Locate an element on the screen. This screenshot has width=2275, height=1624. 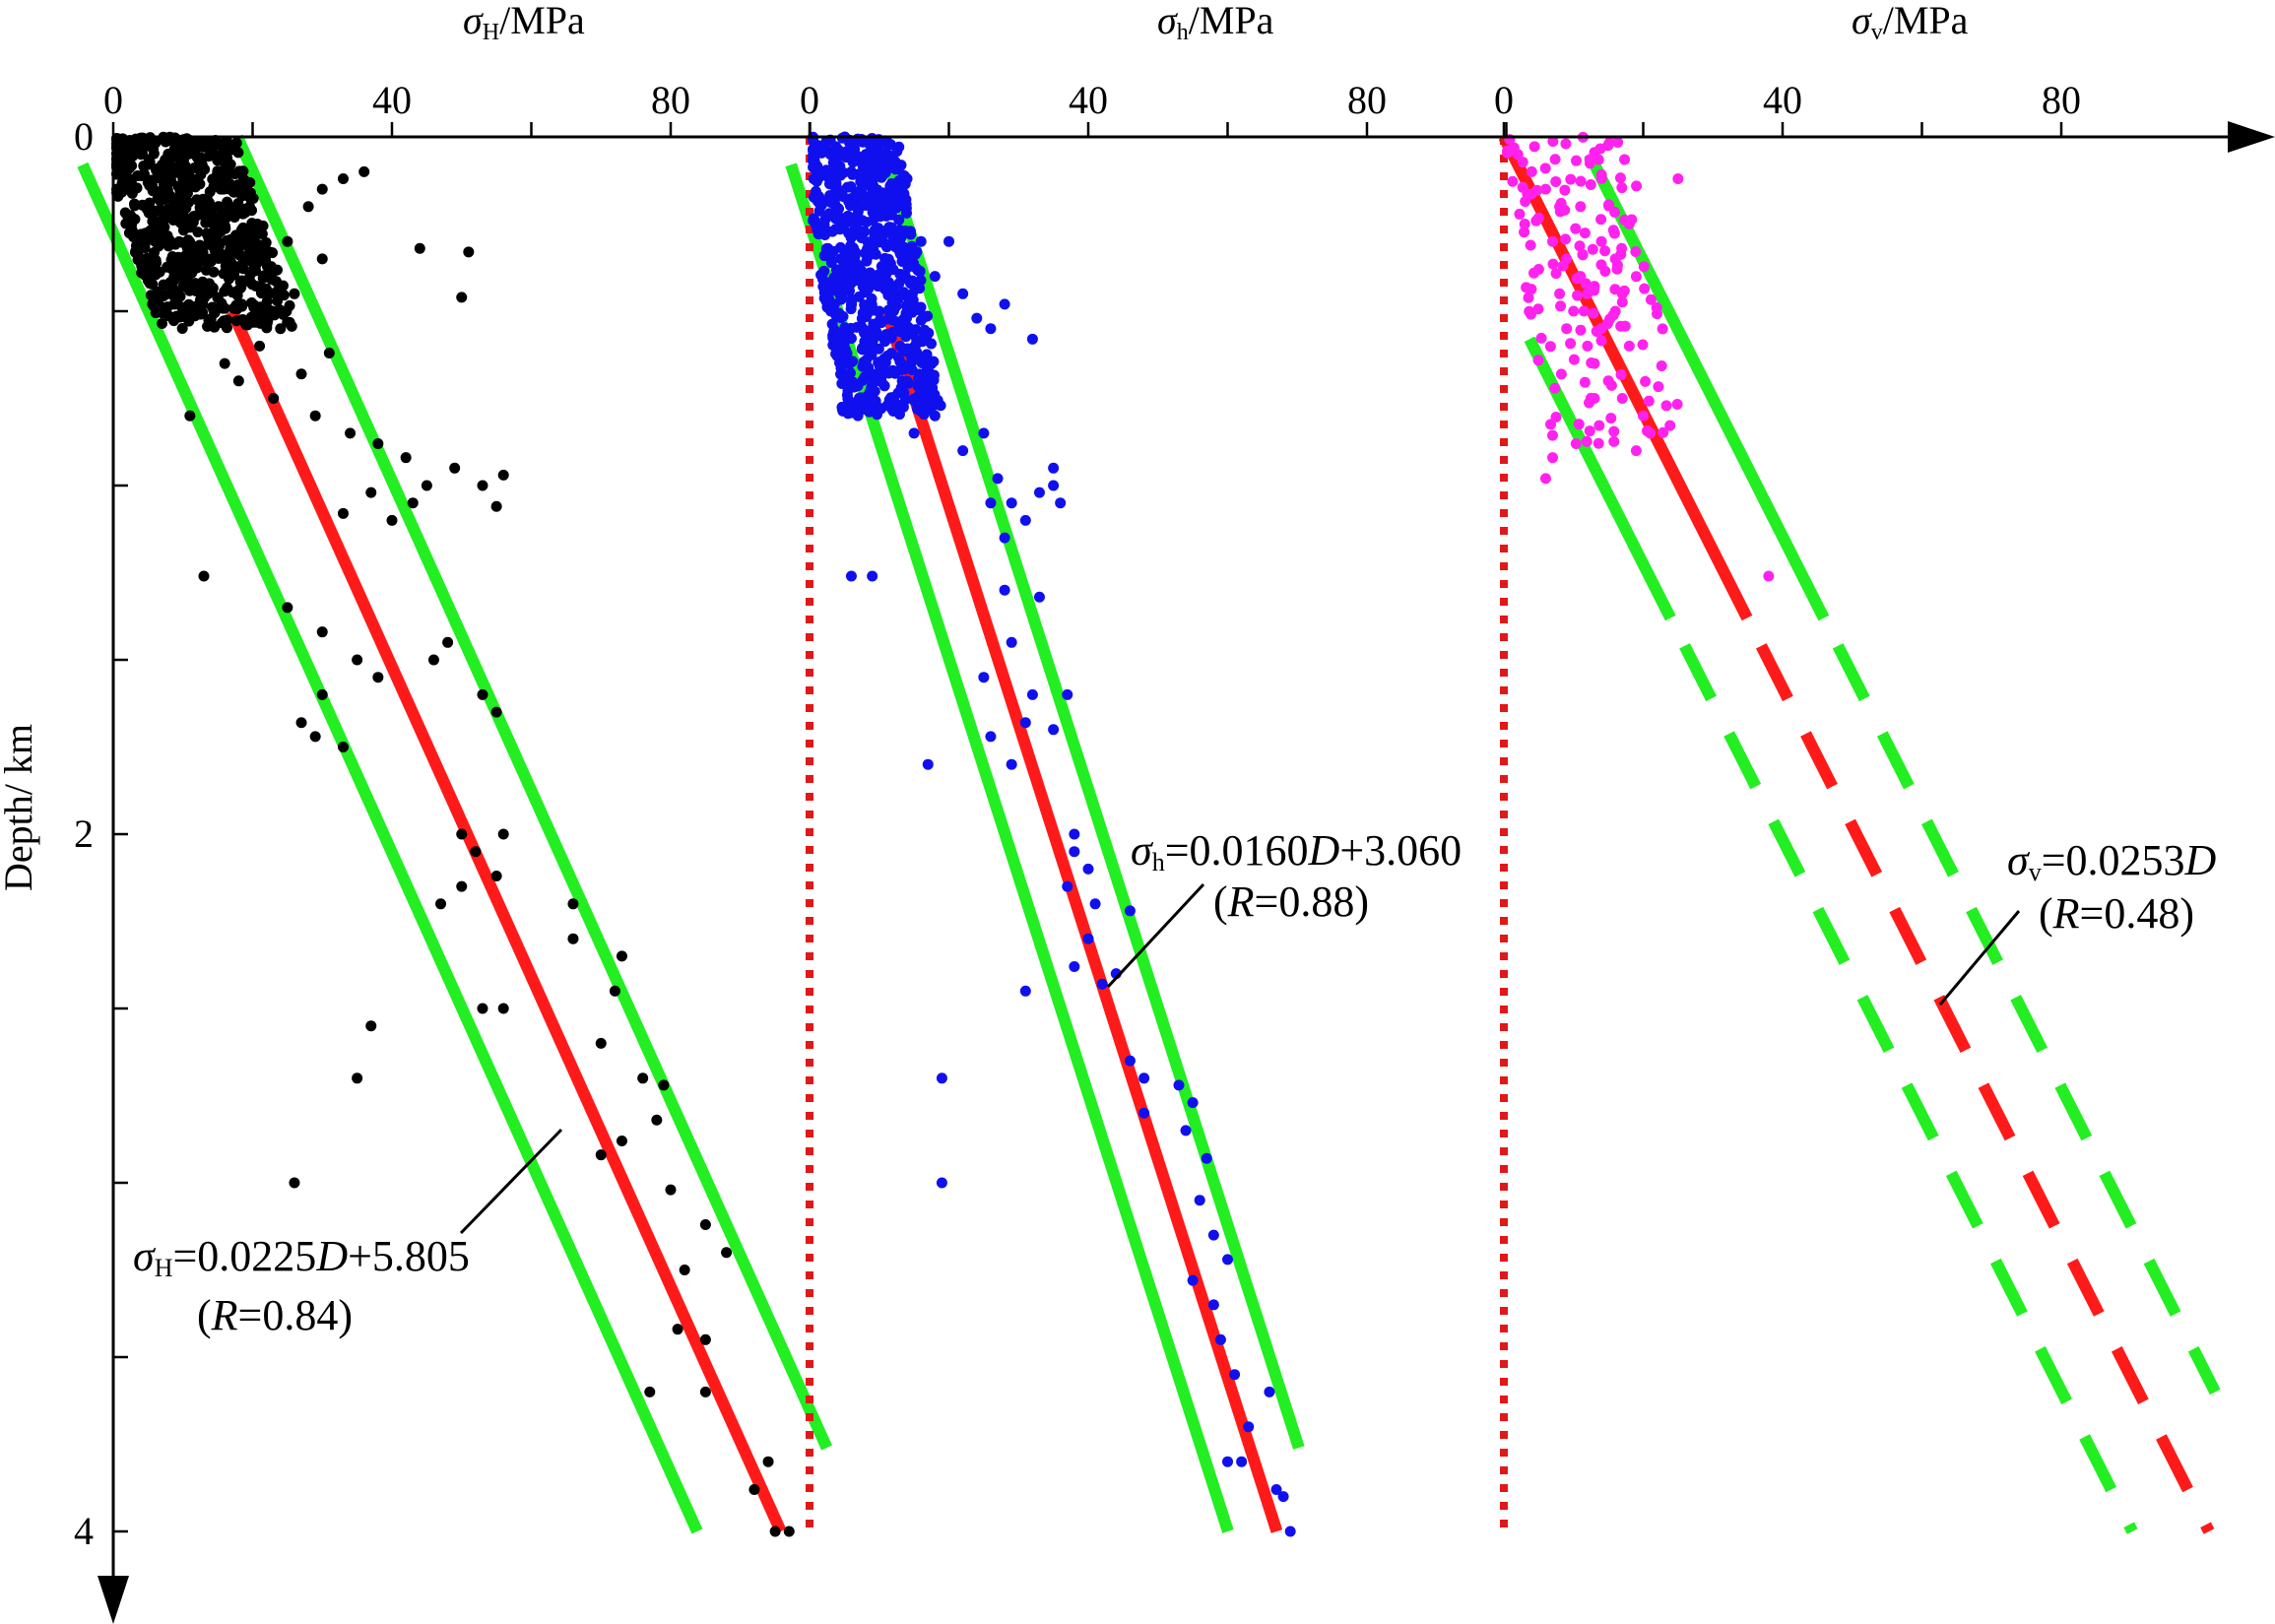
x-tick-label-p1-0: 0 is located at coordinates (113, 100).